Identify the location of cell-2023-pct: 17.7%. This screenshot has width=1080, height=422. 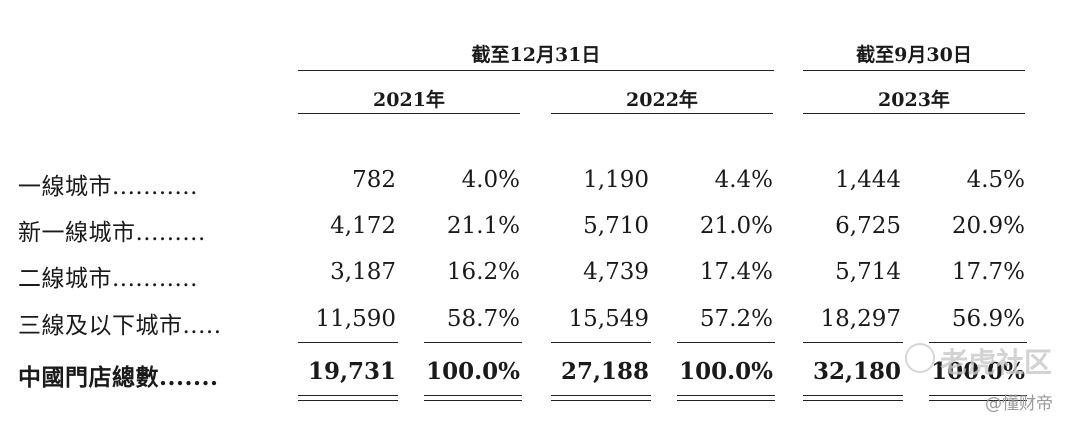
(988, 272).